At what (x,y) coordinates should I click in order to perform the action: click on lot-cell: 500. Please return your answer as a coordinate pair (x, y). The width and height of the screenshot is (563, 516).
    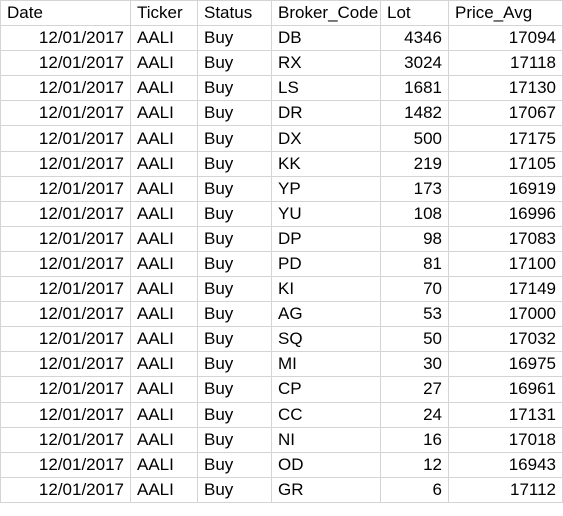
    Looking at the image, I should click on (414, 138).